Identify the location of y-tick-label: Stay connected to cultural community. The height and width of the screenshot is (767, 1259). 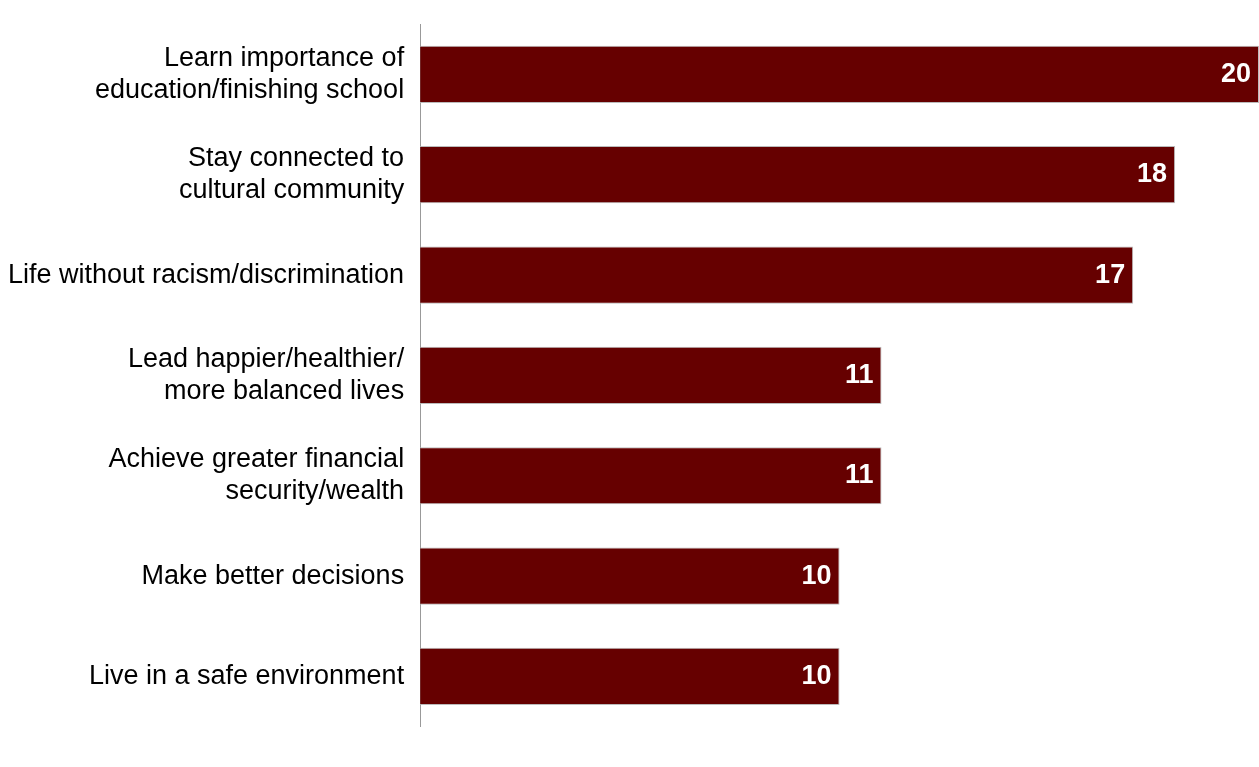
(292, 173).